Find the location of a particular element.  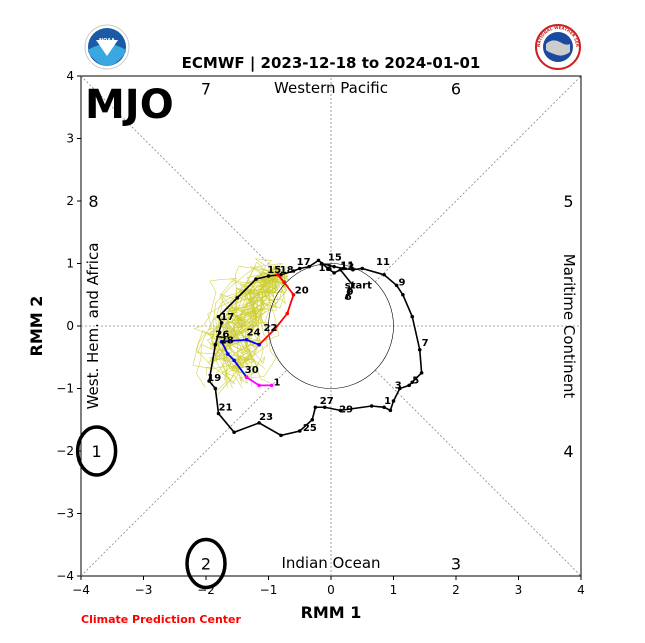

day-label: 15 is located at coordinates (274, 270).